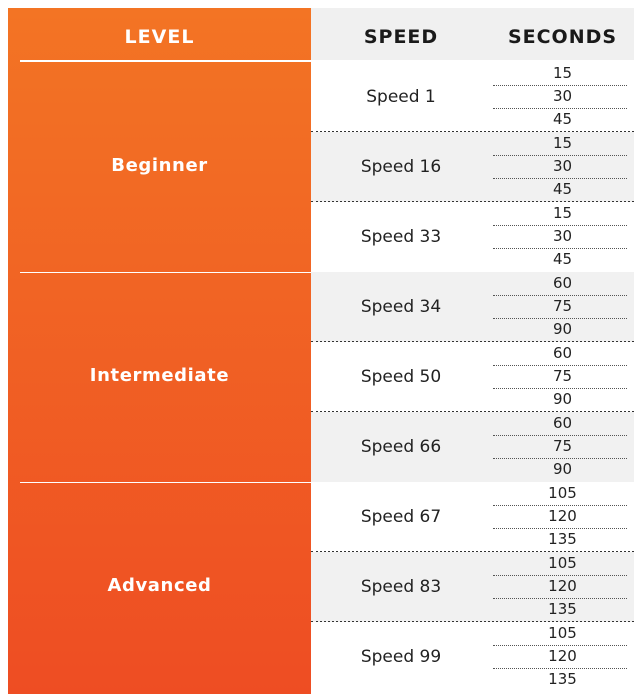 The image size is (642, 700). I want to click on speed-label: Speed 67, so click(401, 517).